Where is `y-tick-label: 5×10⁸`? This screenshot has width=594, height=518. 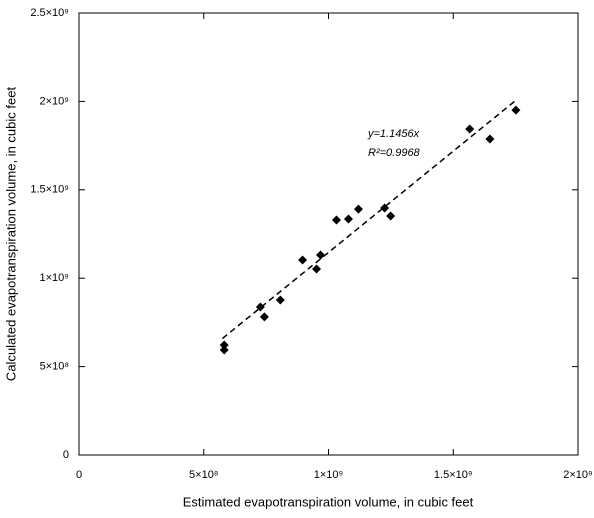 y-tick-label: 5×10⁸ is located at coordinates (54, 367).